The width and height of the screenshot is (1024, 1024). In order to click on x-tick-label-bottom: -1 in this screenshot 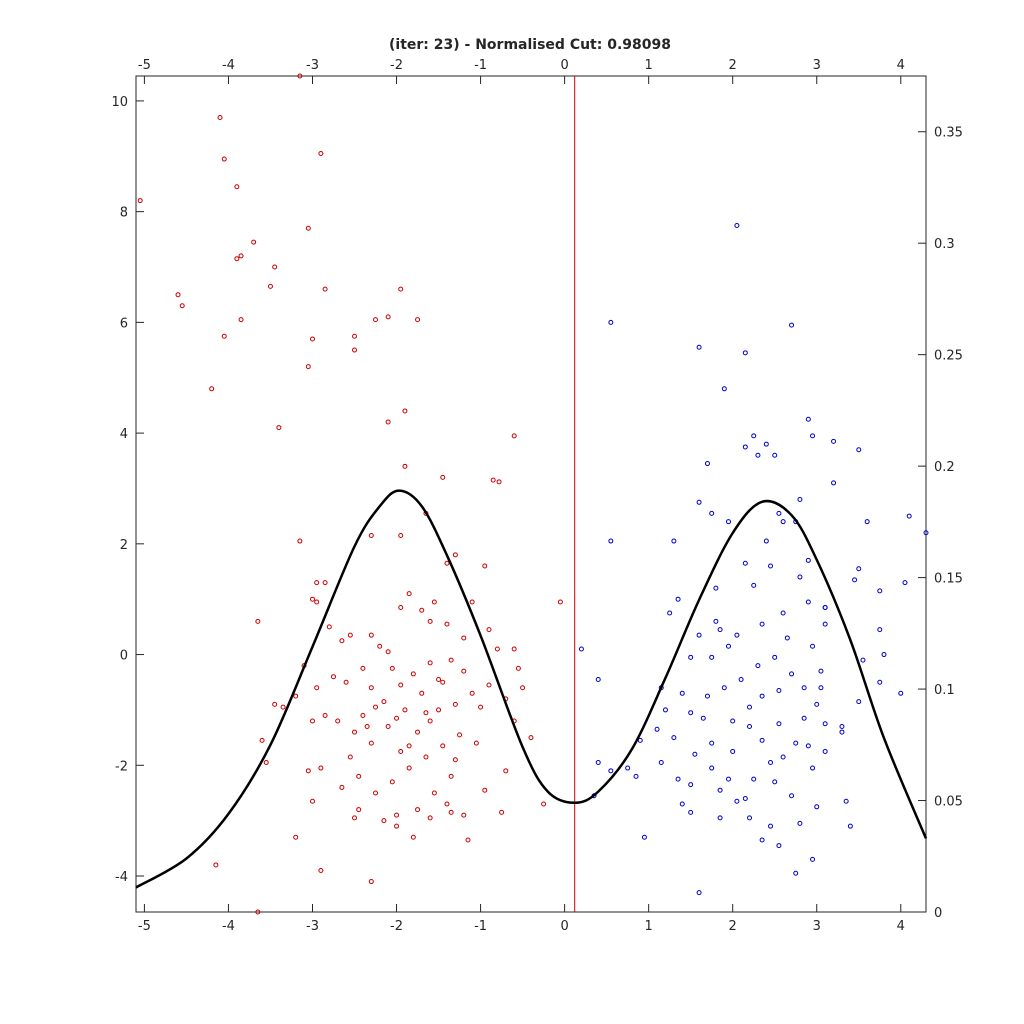, I will do `click(480, 926)`.